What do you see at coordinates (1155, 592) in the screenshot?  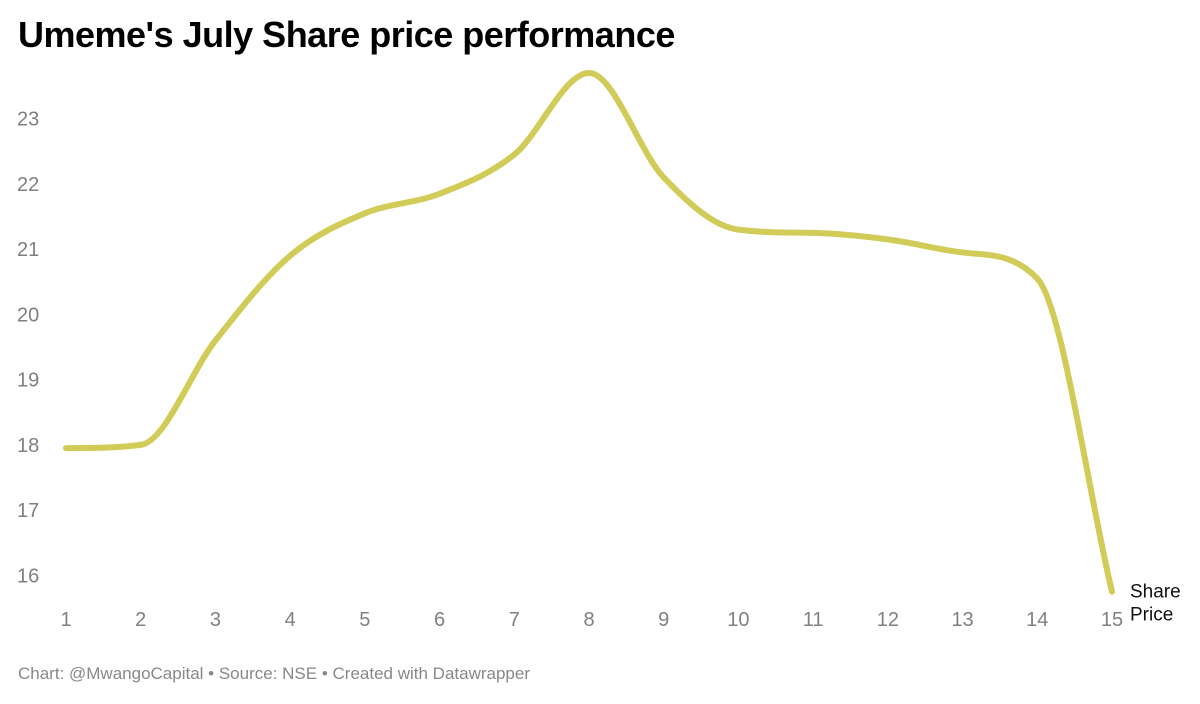 I see `series-label-line: Share` at bounding box center [1155, 592].